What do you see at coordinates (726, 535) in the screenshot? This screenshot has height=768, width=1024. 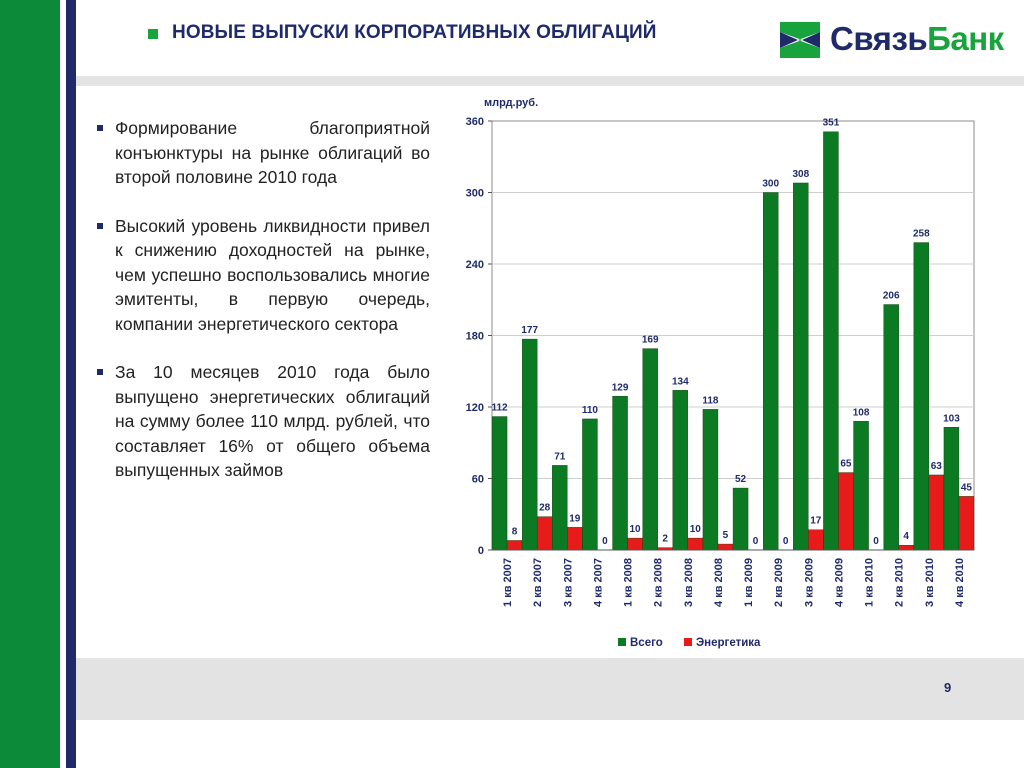 I see `data-label-energy: 5` at bounding box center [726, 535].